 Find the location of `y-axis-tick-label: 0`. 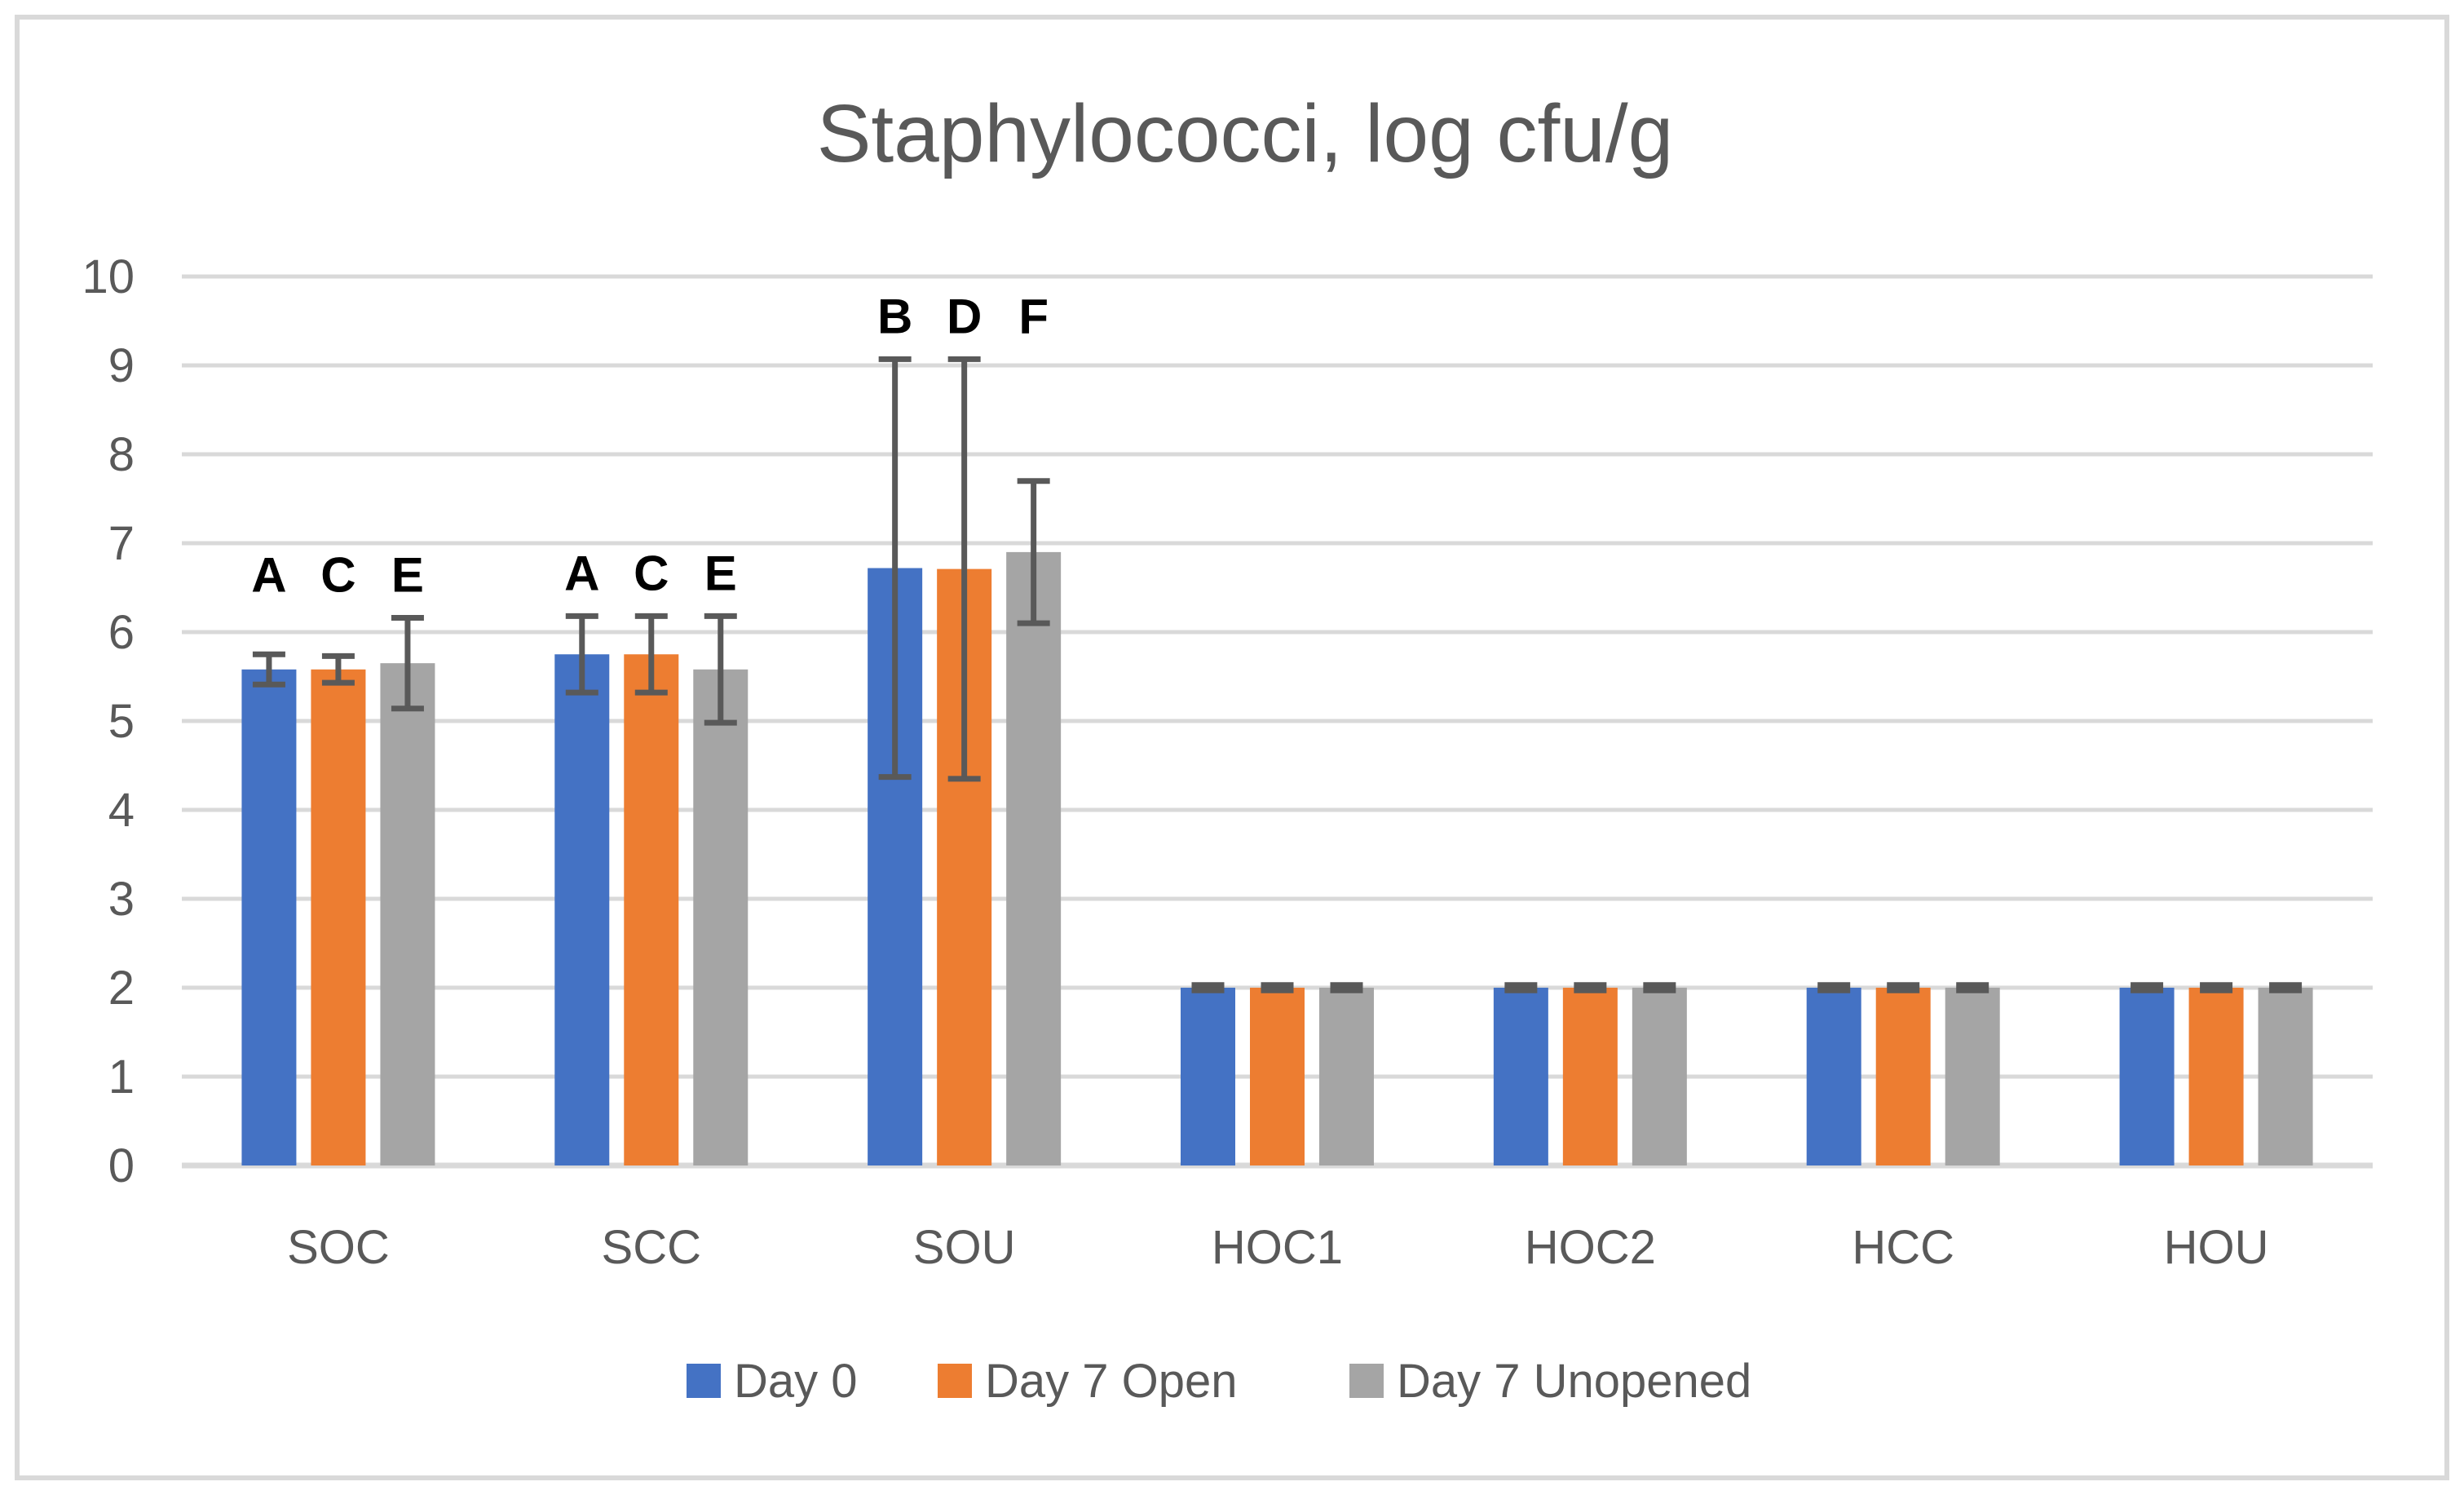

y-axis-tick-label: 0 is located at coordinates (121, 1165).